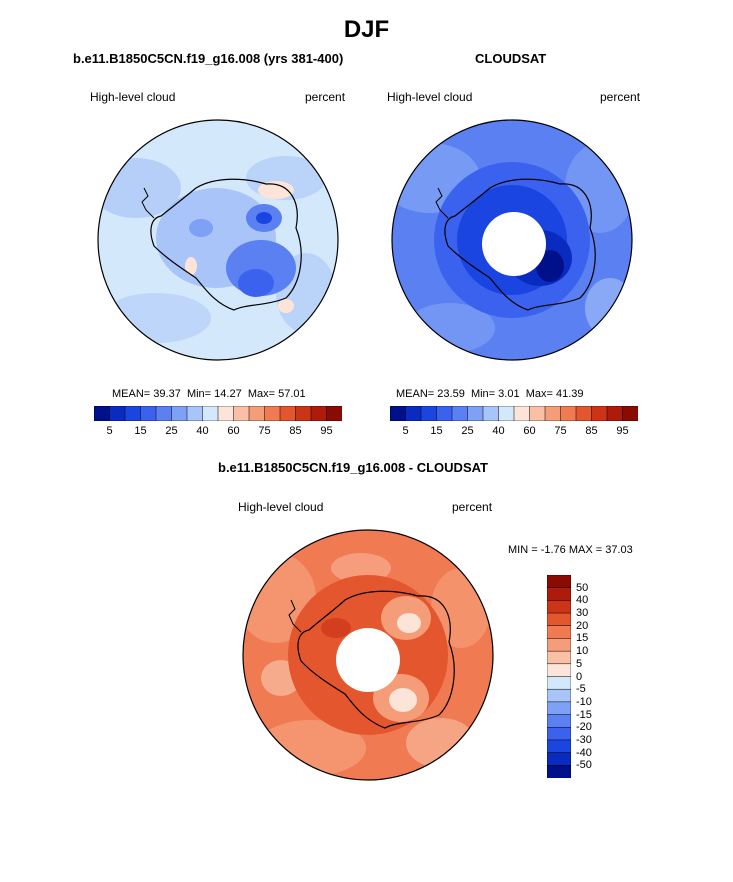 The width and height of the screenshot is (733, 882). I want to click on diff-pole-mask, so click(368, 660).